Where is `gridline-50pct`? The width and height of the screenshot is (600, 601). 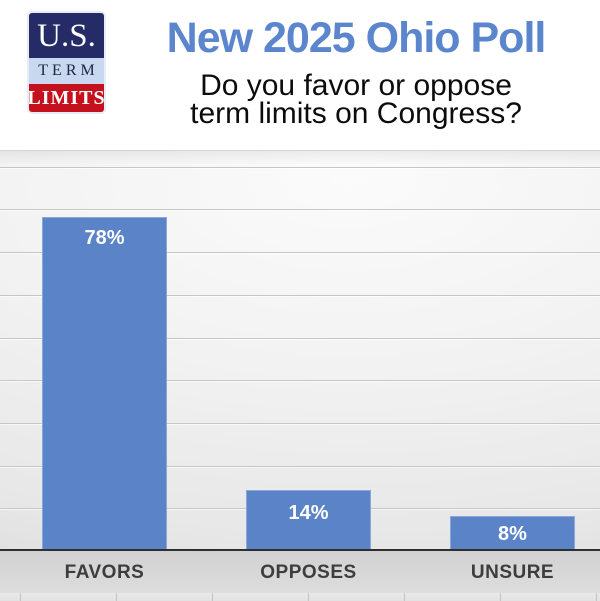 gridline-50pct is located at coordinates (300, 338).